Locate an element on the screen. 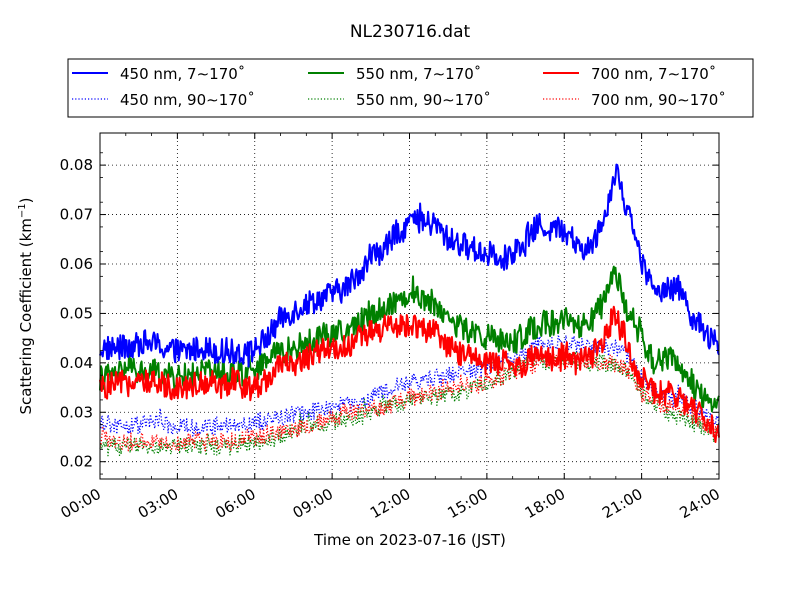 The height and width of the screenshot is (600, 800). legend-item: 550 nm, 7∼170˚ is located at coordinates (394, 74).